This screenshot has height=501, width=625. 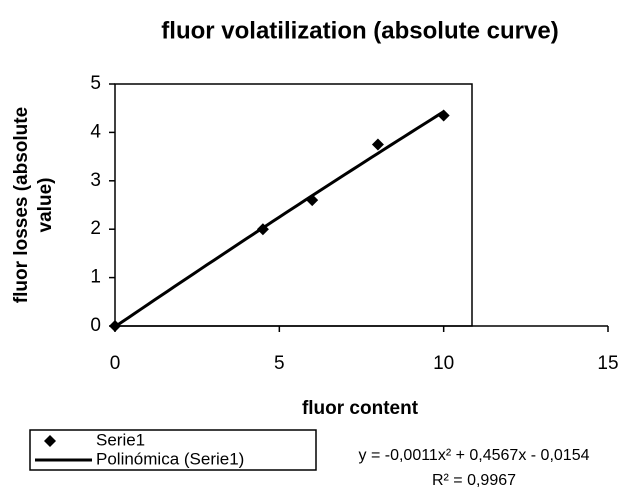 What do you see at coordinates (95, 131) in the screenshot?
I see `y-tick-label: 4` at bounding box center [95, 131].